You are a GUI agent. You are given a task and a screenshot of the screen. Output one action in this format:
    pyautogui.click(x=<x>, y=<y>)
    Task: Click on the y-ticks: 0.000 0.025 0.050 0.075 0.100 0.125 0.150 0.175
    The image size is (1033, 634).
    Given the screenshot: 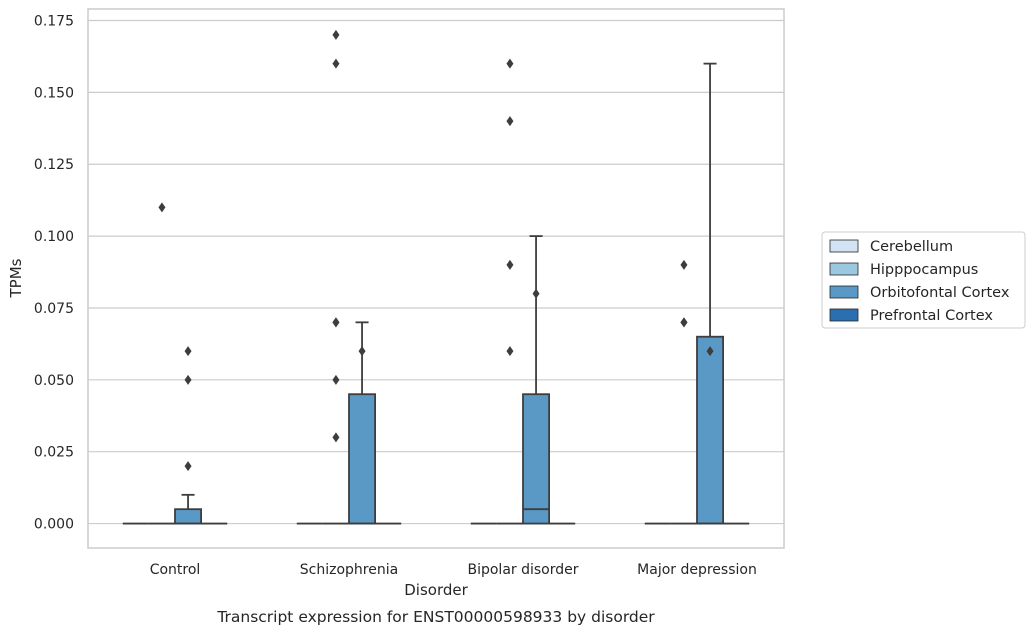 What is the action you would take?
    pyautogui.click(x=54, y=272)
    